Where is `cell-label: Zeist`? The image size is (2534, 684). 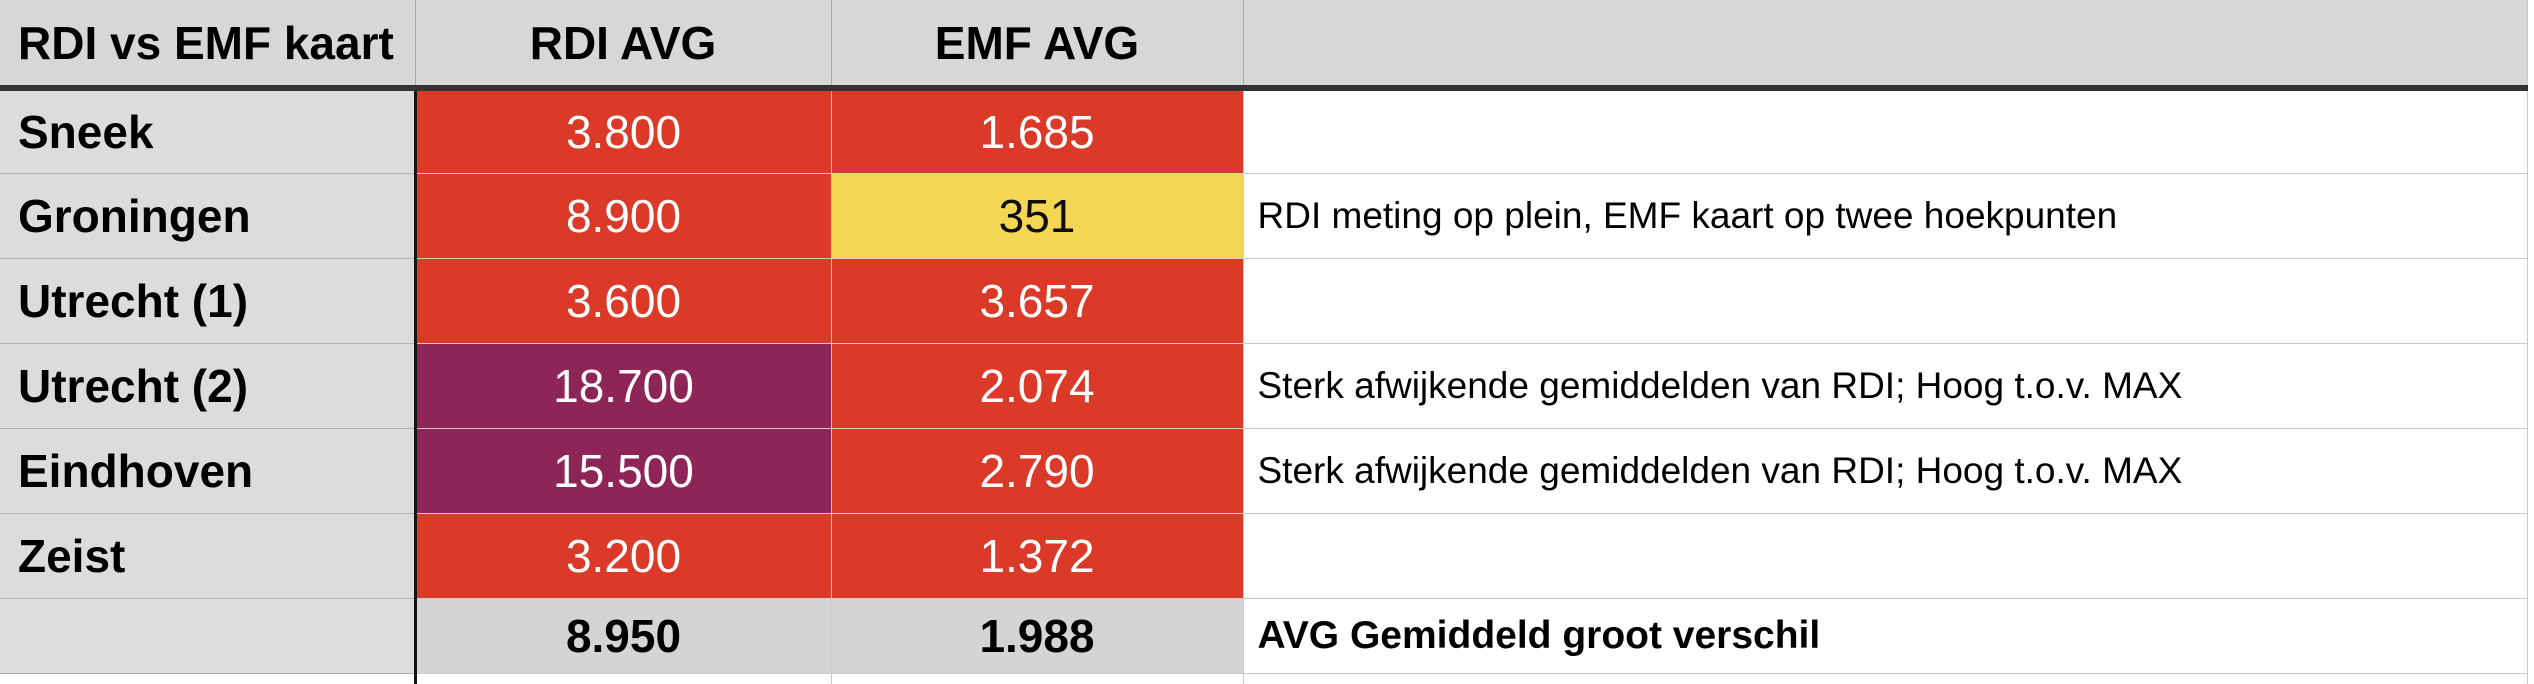 cell-label: Zeist is located at coordinates (208, 556).